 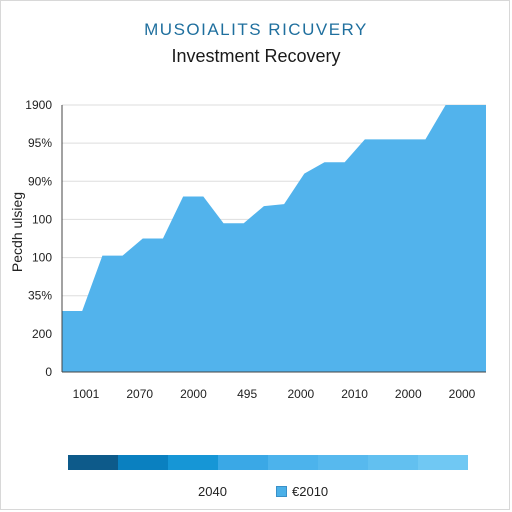 What do you see at coordinates (256, 56) in the screenshot?
I see `chart-title: Investment Recovery` at bounding box center [256, 56].